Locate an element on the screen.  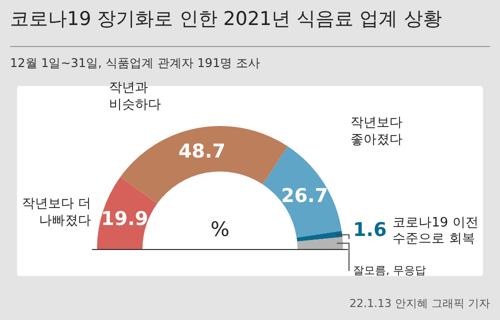
data-label: 48.7 is located at coordinates (202, 151).